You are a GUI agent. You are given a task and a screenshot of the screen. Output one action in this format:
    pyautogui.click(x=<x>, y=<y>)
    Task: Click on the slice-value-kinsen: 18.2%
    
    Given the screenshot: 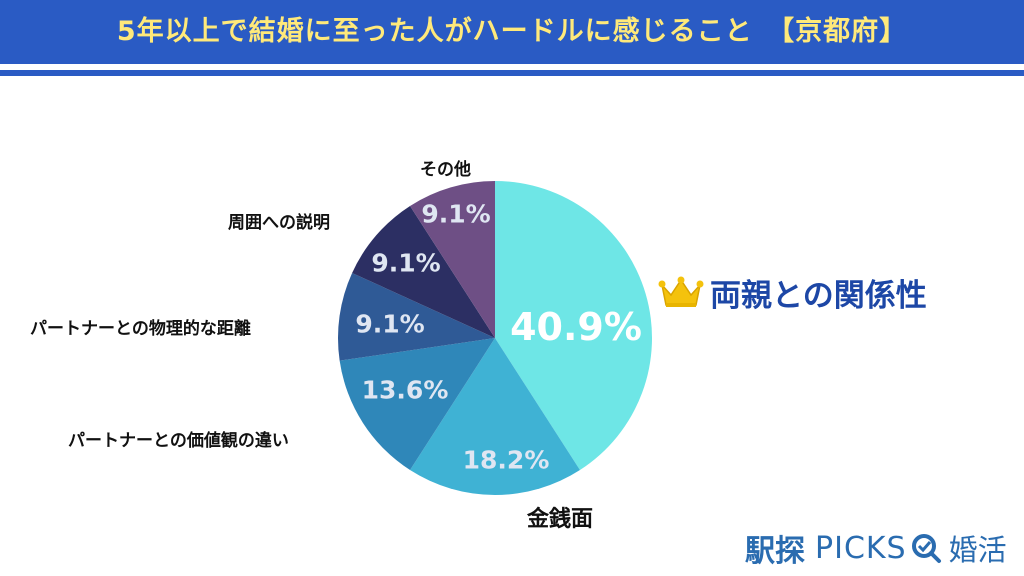 What is the action you would take?
    pyautogui.click(x=506, y=460)
    